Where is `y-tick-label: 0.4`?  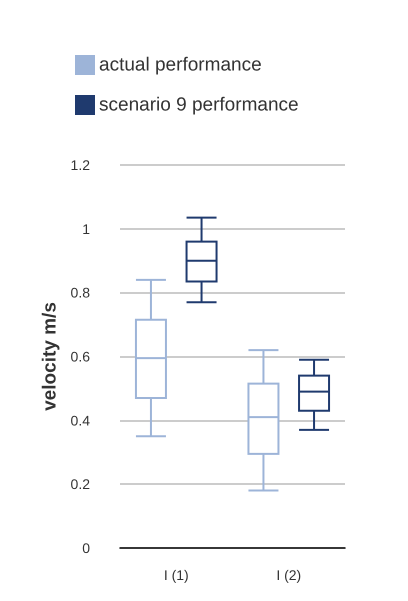
y-tick-label: 0.4 is located at coordinates (80, 420).